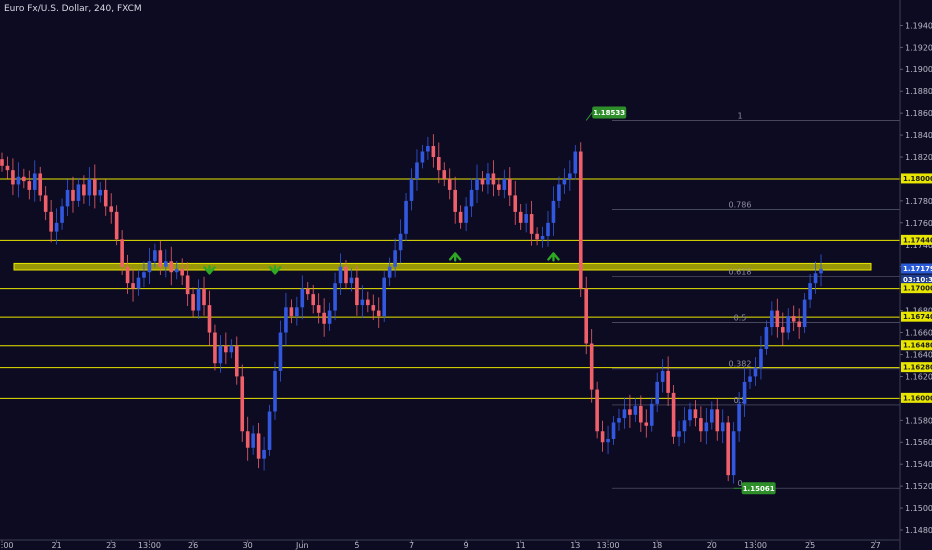 Image resolution: width=932 pixels, height=550 pixels. I want to click on price-axis-tag-label: 1.16740, so click(917, 317).